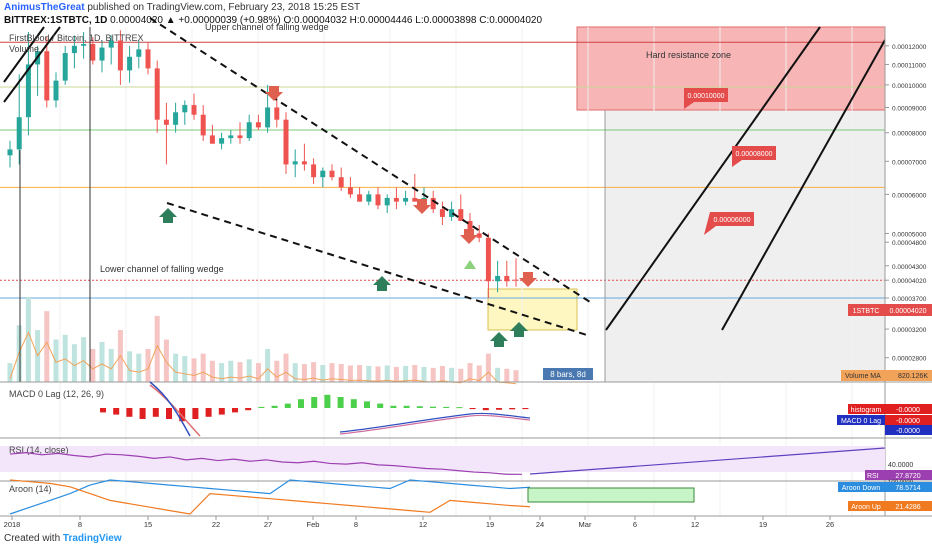 The height and width of the screenshot is (550, 932). What do you see at coordinates (706, 96) in the screenshot?
I see `target-text: 0.00010000` at bounding box center [706, 96].